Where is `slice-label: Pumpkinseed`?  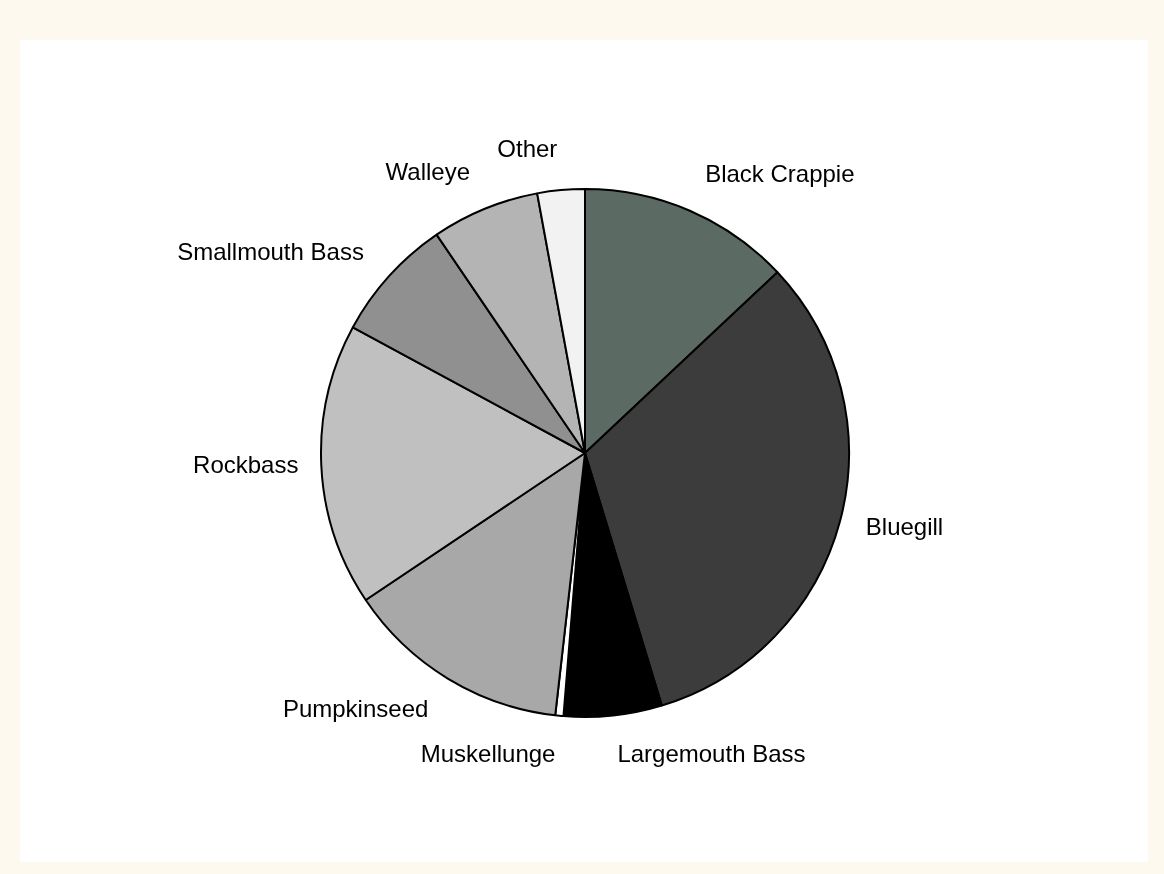 slice-label: Pumpkinseed is located at coordinates (355, 709).